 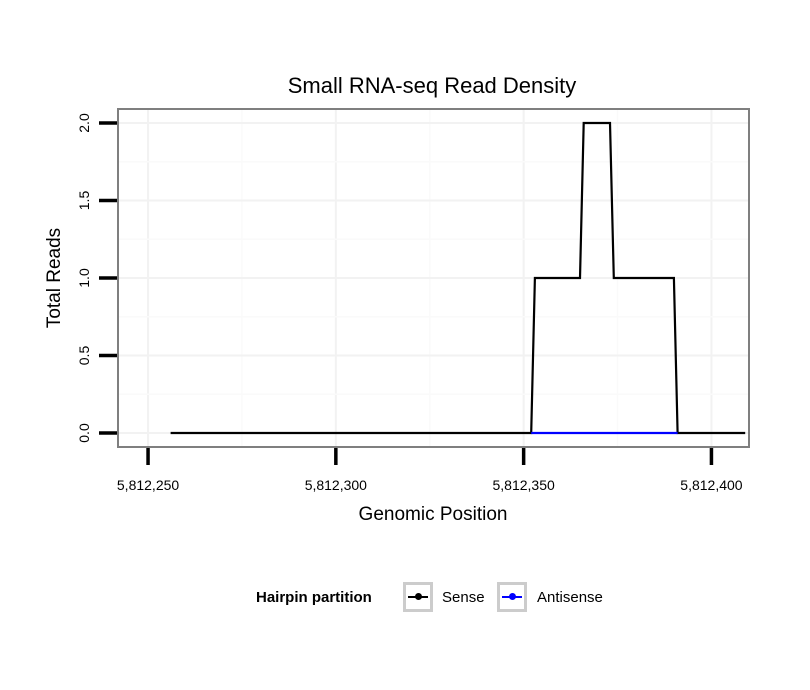 What do you see at coordinates (84, 201) in the screenshot?
I see `y-tick-label: 1.5` at bounding box center [84, 201].